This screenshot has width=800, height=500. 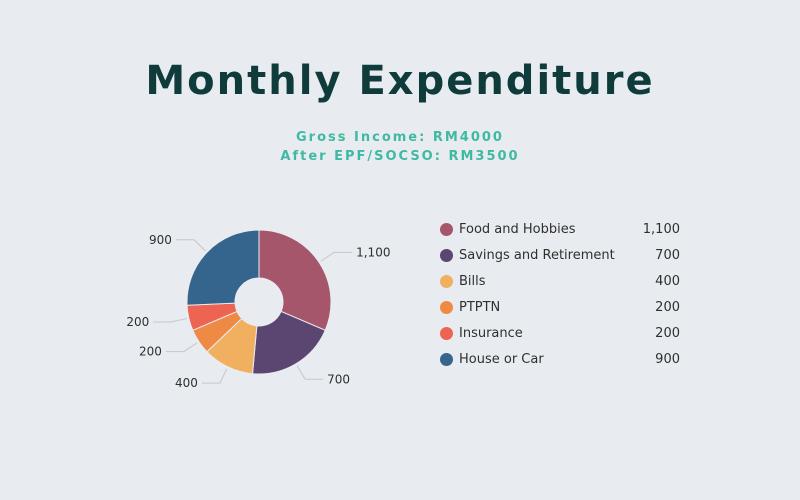 I want to click on legend-item: Savings and Retirement 700, so click(x=560, y=255).